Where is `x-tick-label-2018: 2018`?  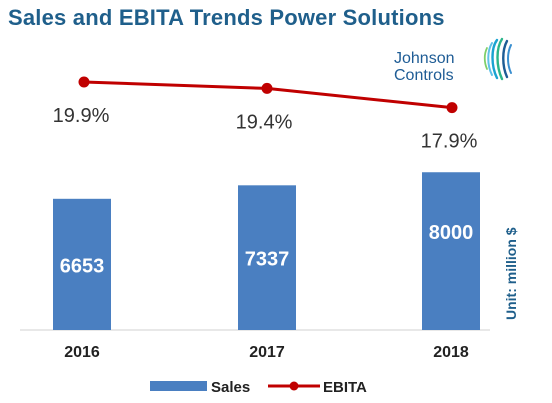
x-tick-label-2018: 2018 is located at coordinates (451, 352).